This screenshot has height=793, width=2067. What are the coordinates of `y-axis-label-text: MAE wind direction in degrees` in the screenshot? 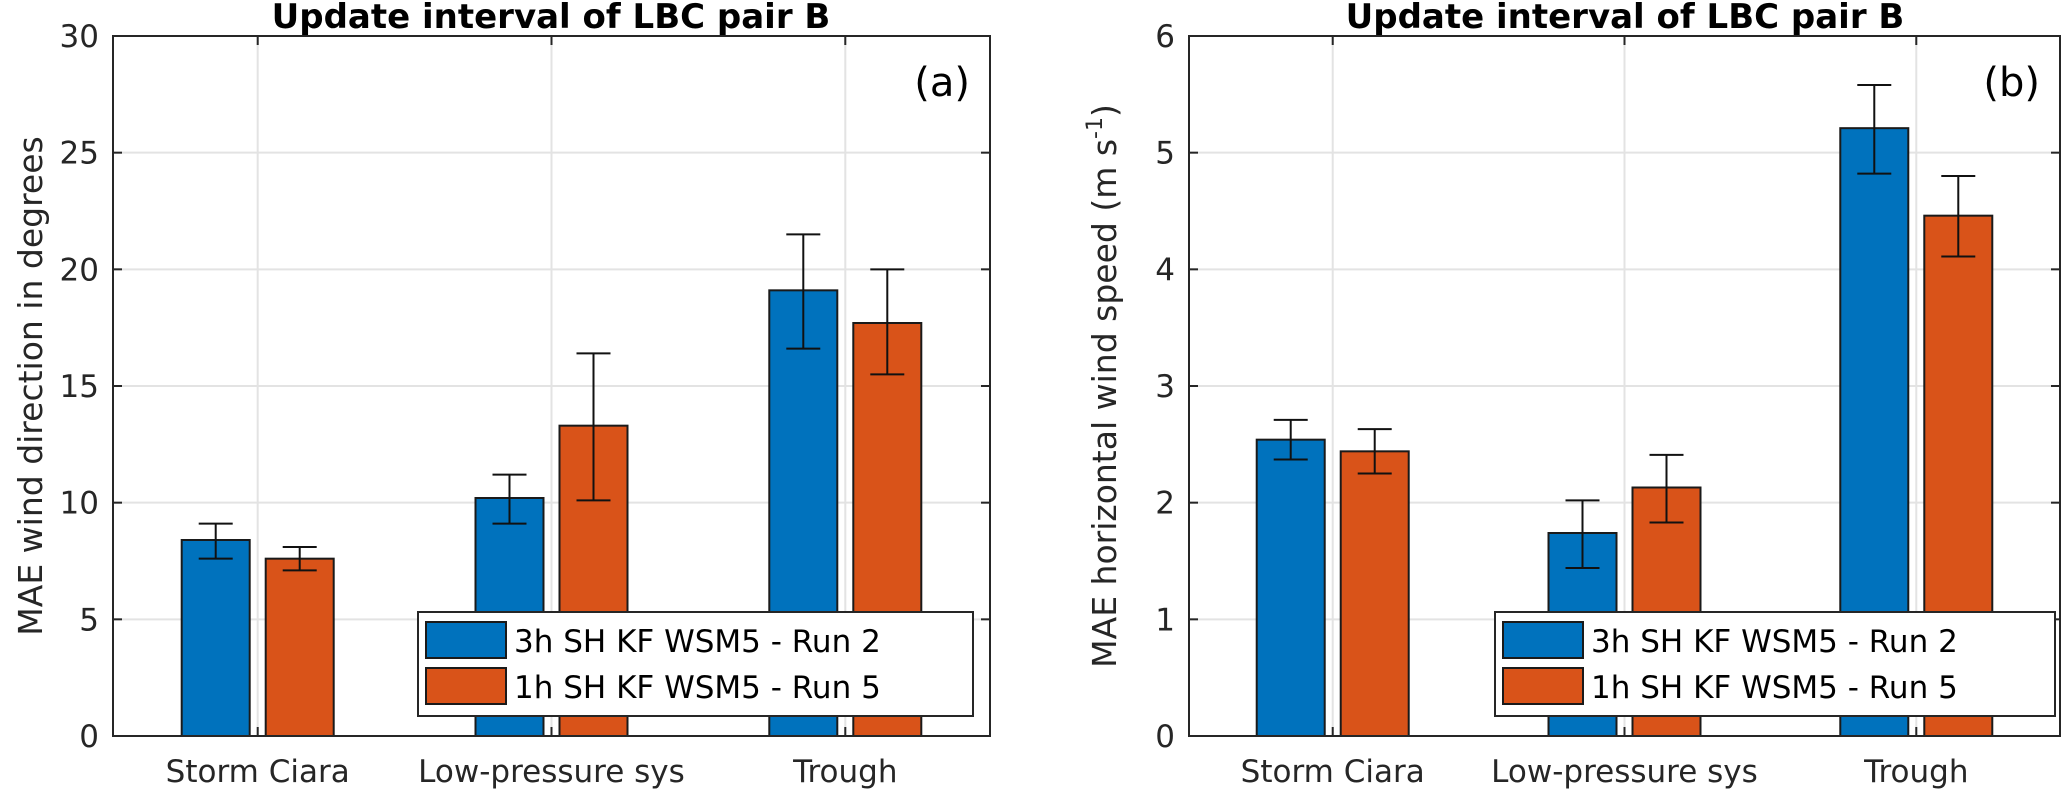 It's located at (30, 385).